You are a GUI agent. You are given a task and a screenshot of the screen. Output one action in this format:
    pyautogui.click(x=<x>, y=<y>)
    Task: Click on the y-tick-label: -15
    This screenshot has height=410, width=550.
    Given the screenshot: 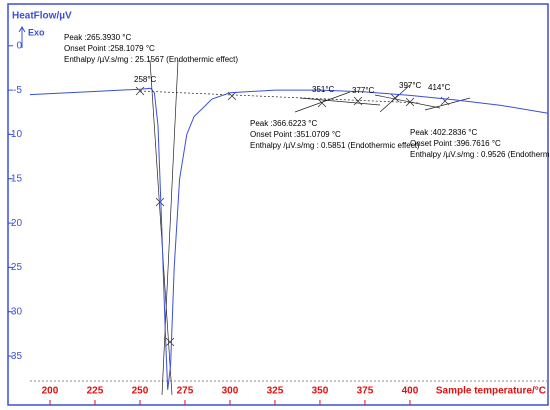 What is the action you would take?
    pyautogui.click(x=15, y=178)
    